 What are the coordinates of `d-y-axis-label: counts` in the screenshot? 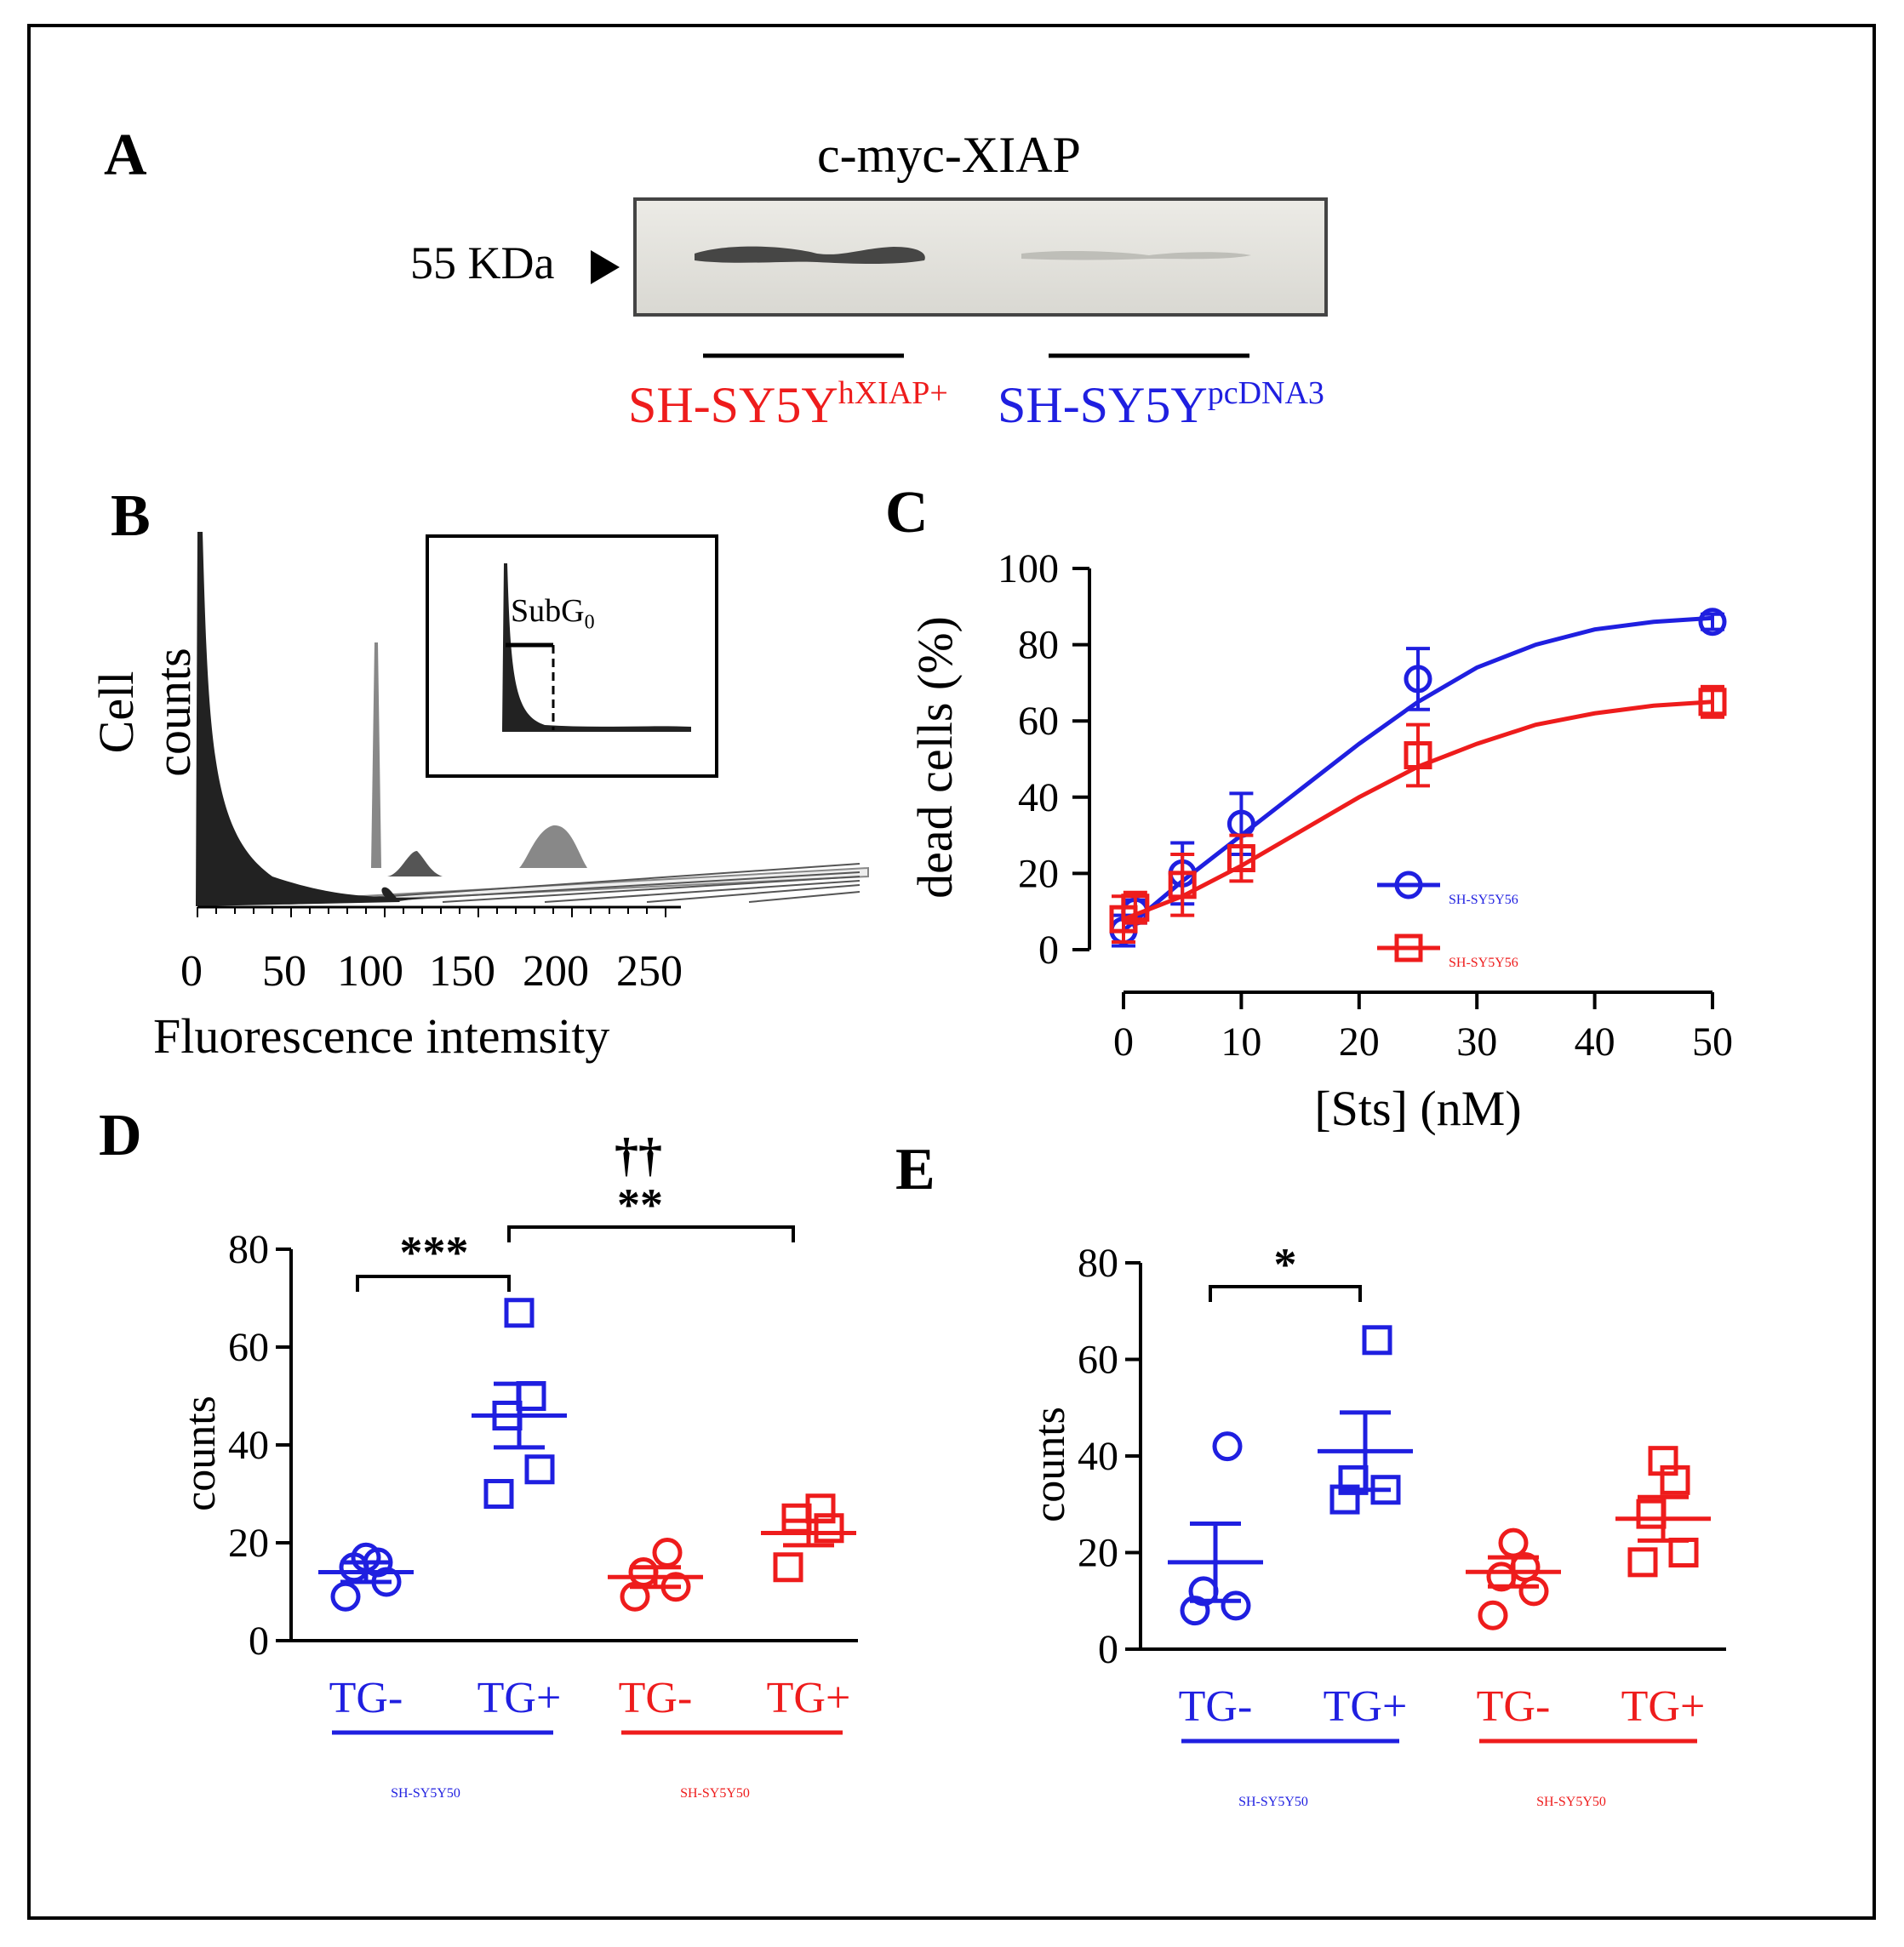 It's located at (200, 1453).